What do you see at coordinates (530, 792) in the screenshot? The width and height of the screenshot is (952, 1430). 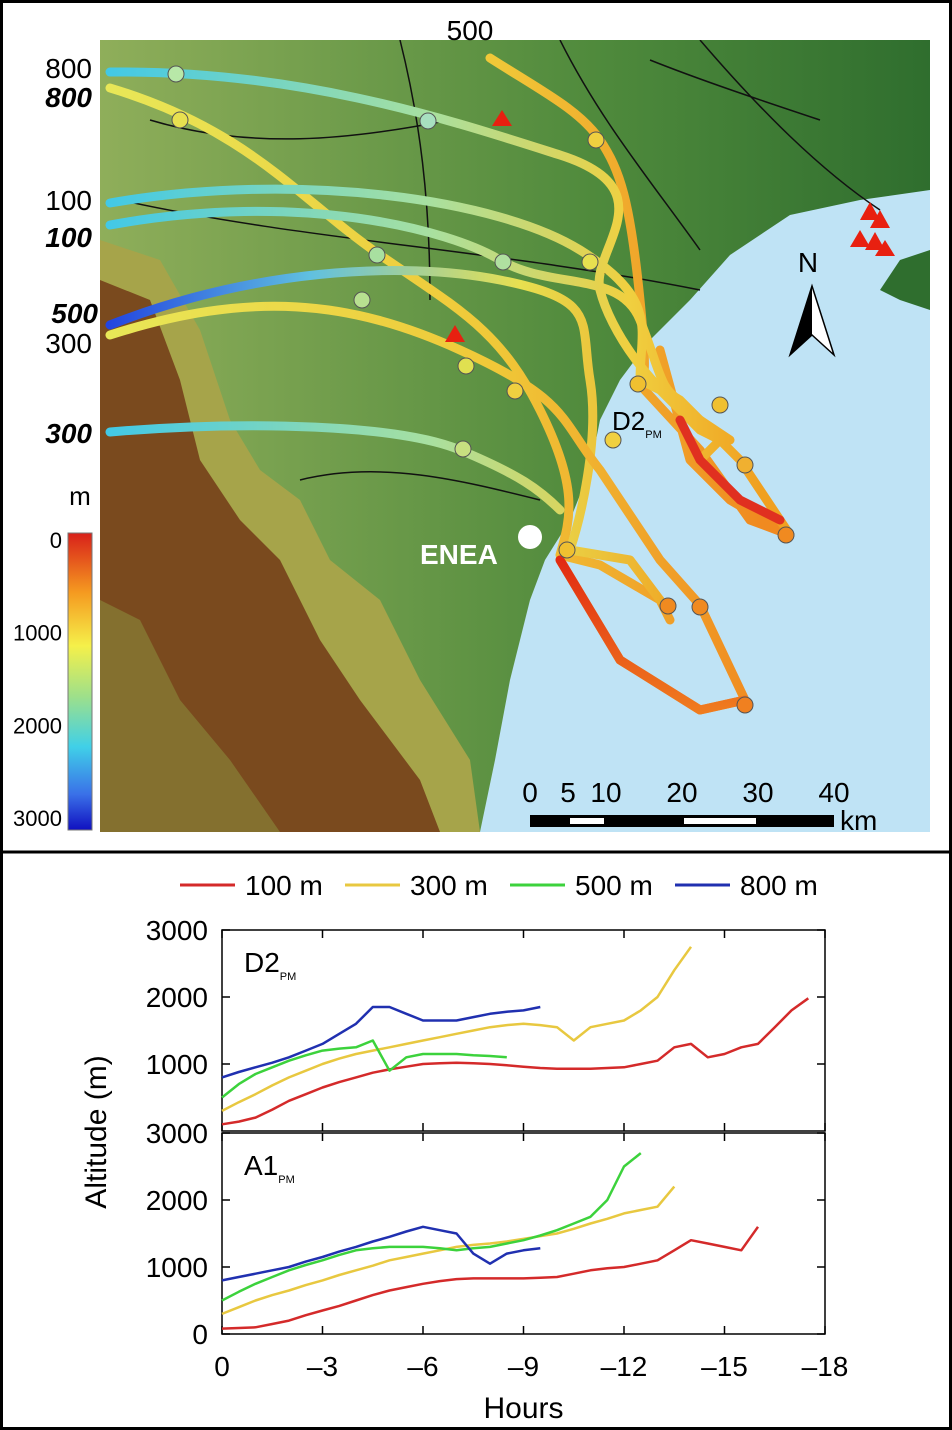 I see `scale-bar-label: 0` at bounding box center [530, 792].